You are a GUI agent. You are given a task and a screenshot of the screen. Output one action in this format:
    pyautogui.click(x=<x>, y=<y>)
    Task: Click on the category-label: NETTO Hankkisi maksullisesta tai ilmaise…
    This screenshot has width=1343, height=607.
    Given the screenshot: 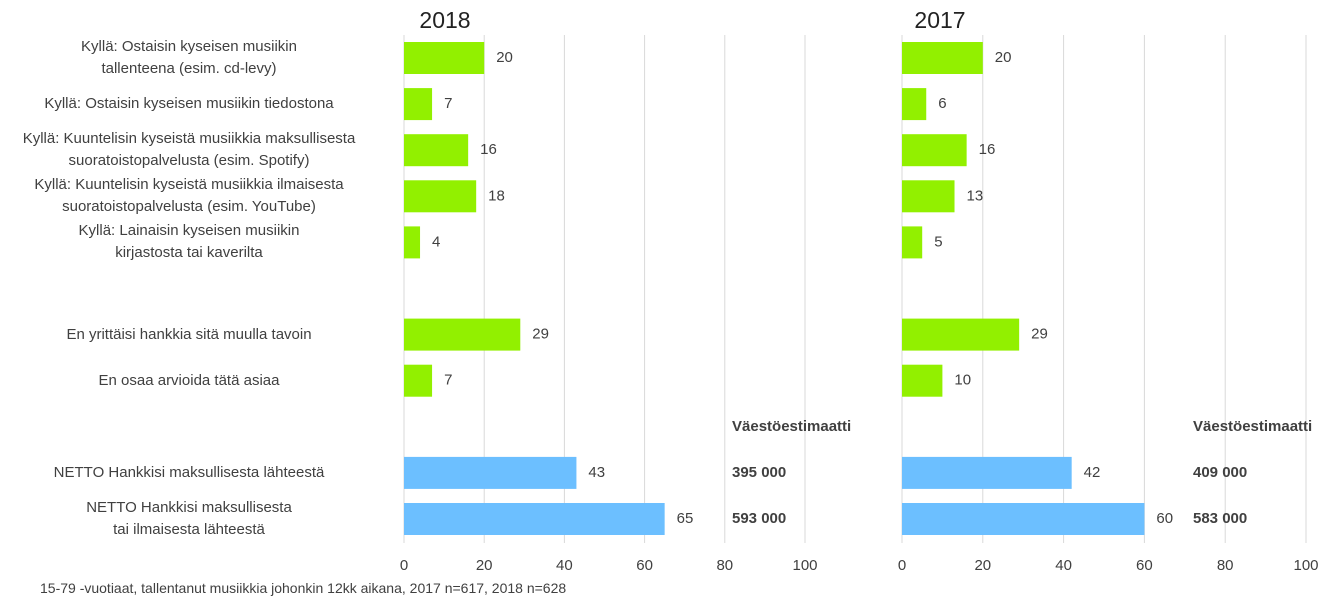 What is the action you would take?
    pyautogui.click(x=189, y=518)
    